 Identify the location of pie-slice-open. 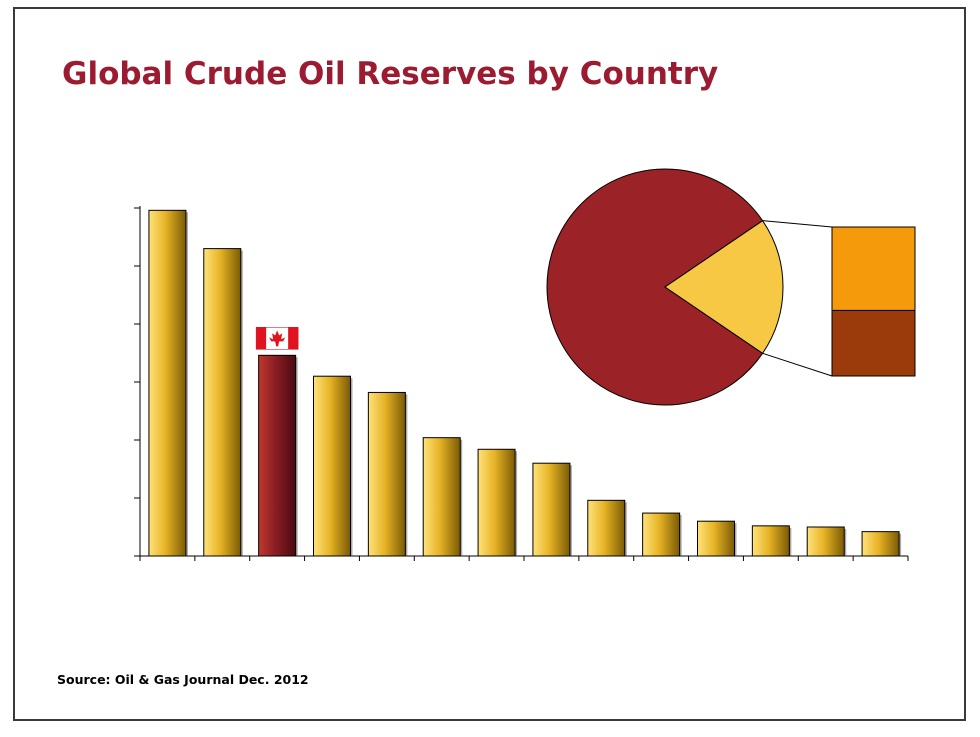
(724, 287).